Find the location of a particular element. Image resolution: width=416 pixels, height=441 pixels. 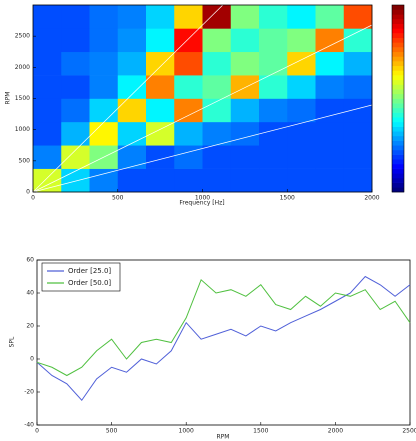

x-tick-label: 1500 is located at coordinates (260, 431).